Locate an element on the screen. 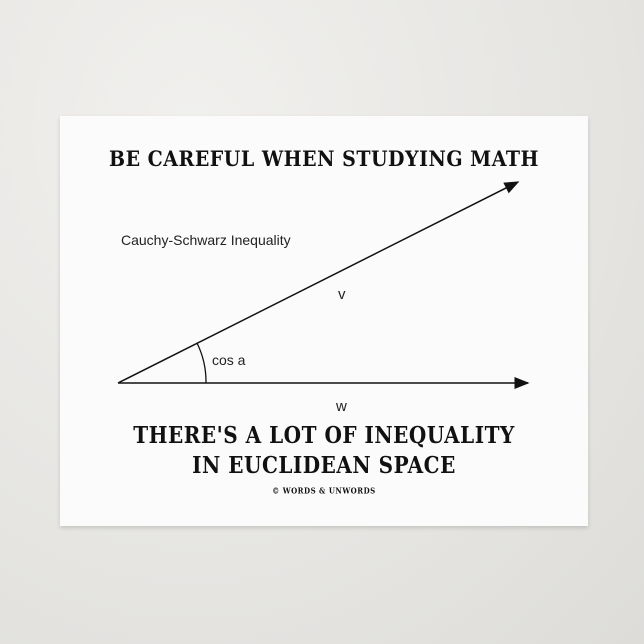  bottom-line-1: THERE'S A LOT OF INEQUALITY is located at coordinates (324, 435).